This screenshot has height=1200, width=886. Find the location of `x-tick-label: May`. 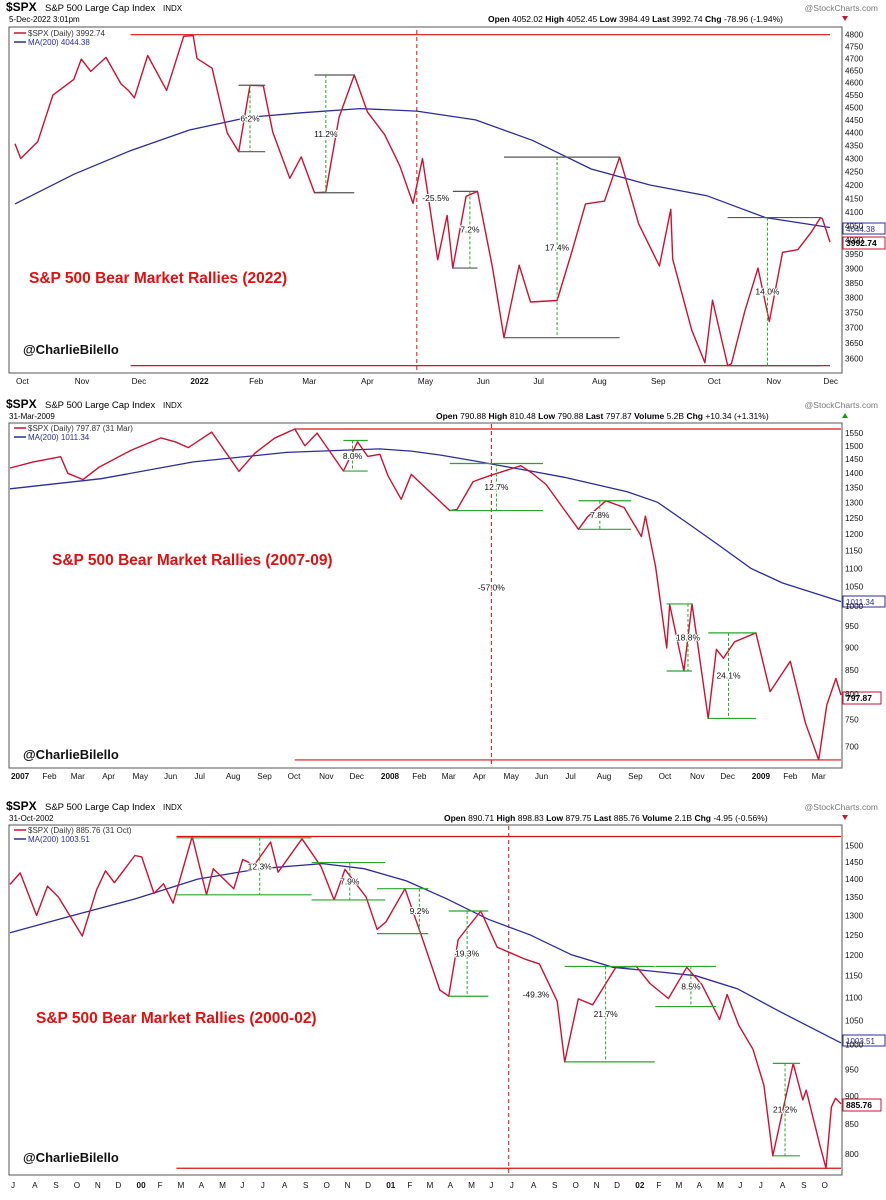

x-tick-label: May is located at coordinates (512, 776).